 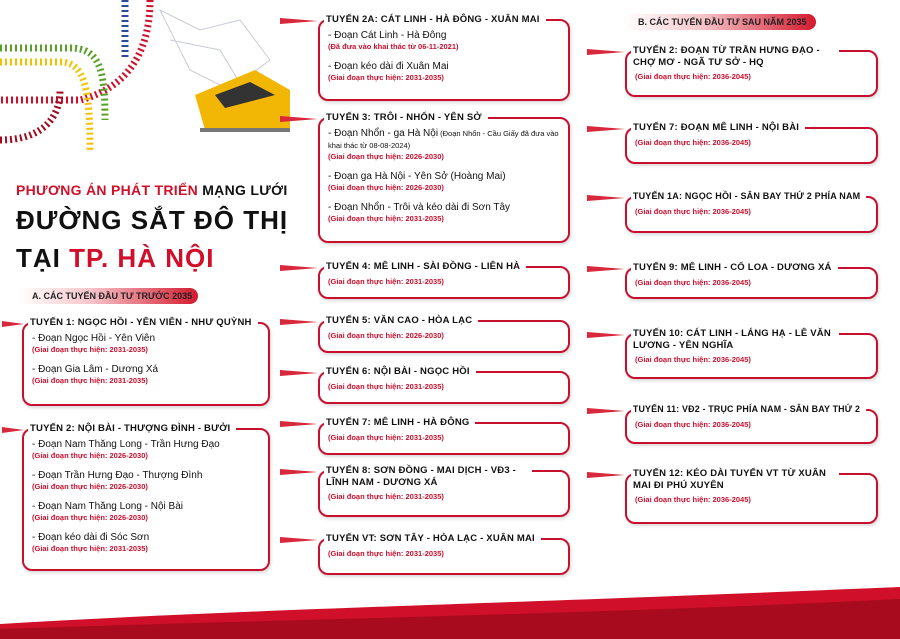 I want to click on segment-name: - Đoạn Nam Thăng Long - Trần Hưng Đạo, so click(x=147, y=445).